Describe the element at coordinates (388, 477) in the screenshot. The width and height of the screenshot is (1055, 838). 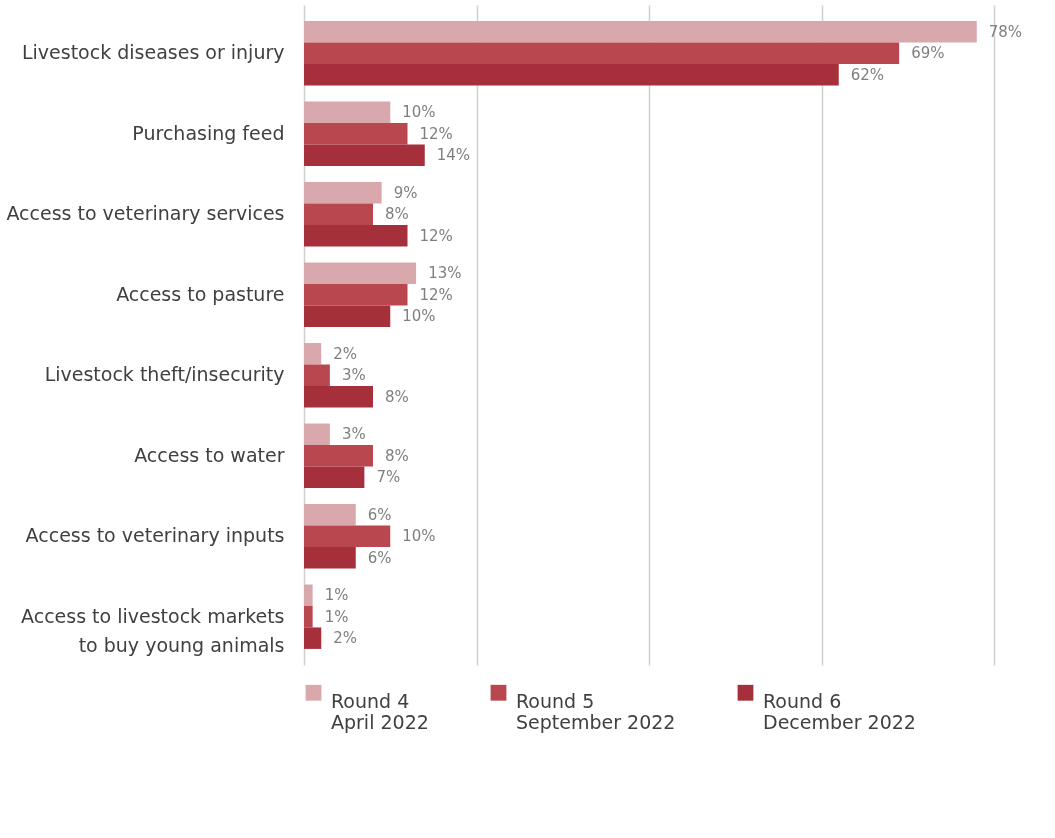
I see `data-label: 7%` at that location.